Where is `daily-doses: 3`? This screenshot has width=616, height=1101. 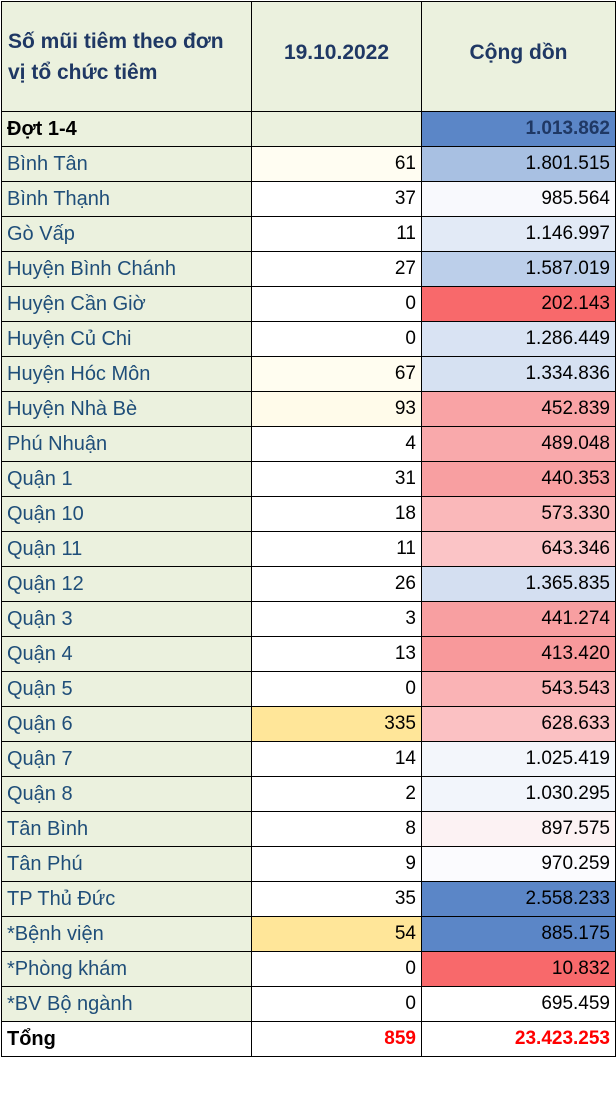
daily-doses: 3 is located at coordinates (336, 619).